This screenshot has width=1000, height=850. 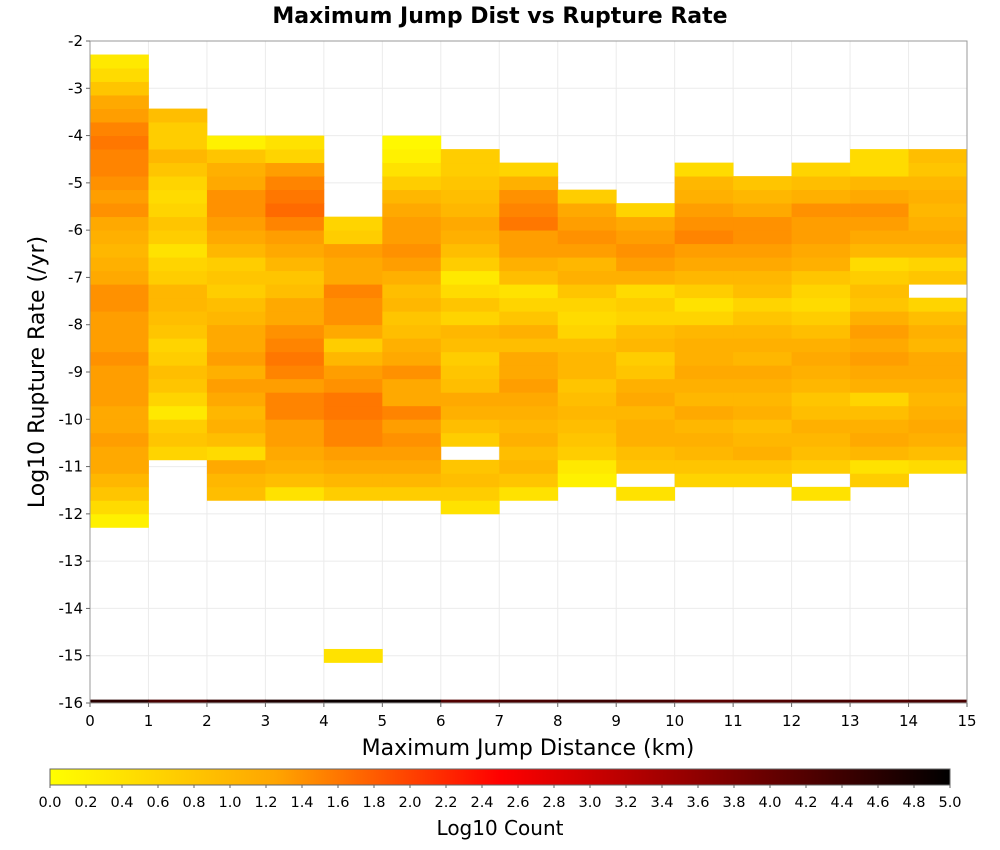 What do you see at coordinates (229, 803) in the screenshot?
I see `colorbar-tick-label: 1.0` at bounding box center [229, 803].